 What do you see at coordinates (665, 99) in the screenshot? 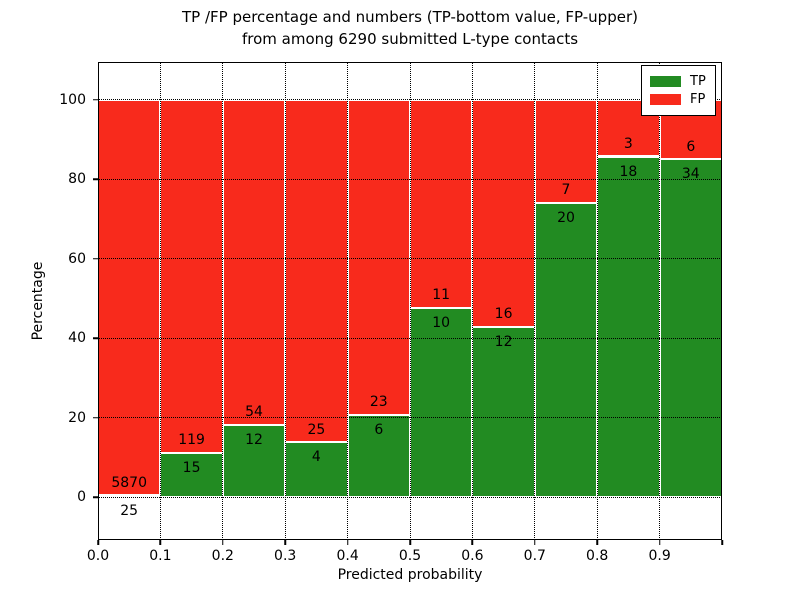
I see `fp-swatch-icon` at bounding box center [665, 99].